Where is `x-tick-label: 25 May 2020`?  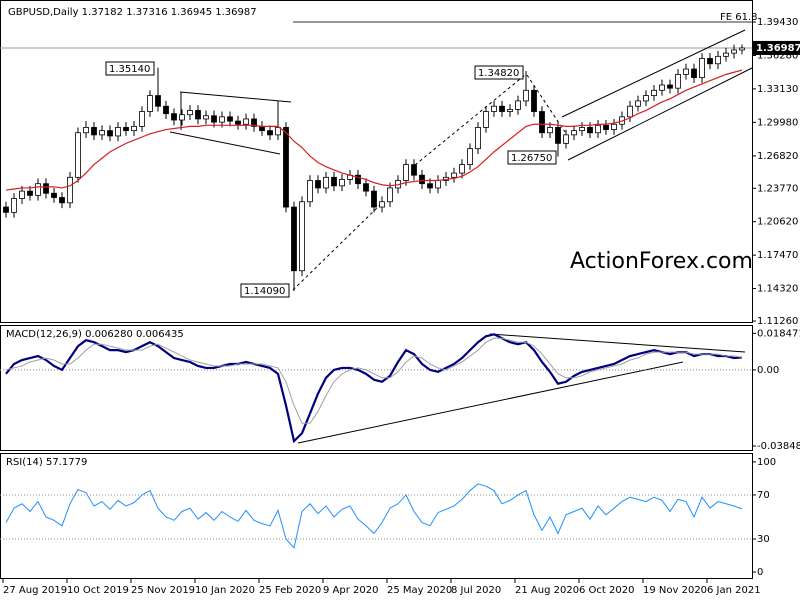
x-tick-label: 25 May 2020 is located at coordinates (419, 590).